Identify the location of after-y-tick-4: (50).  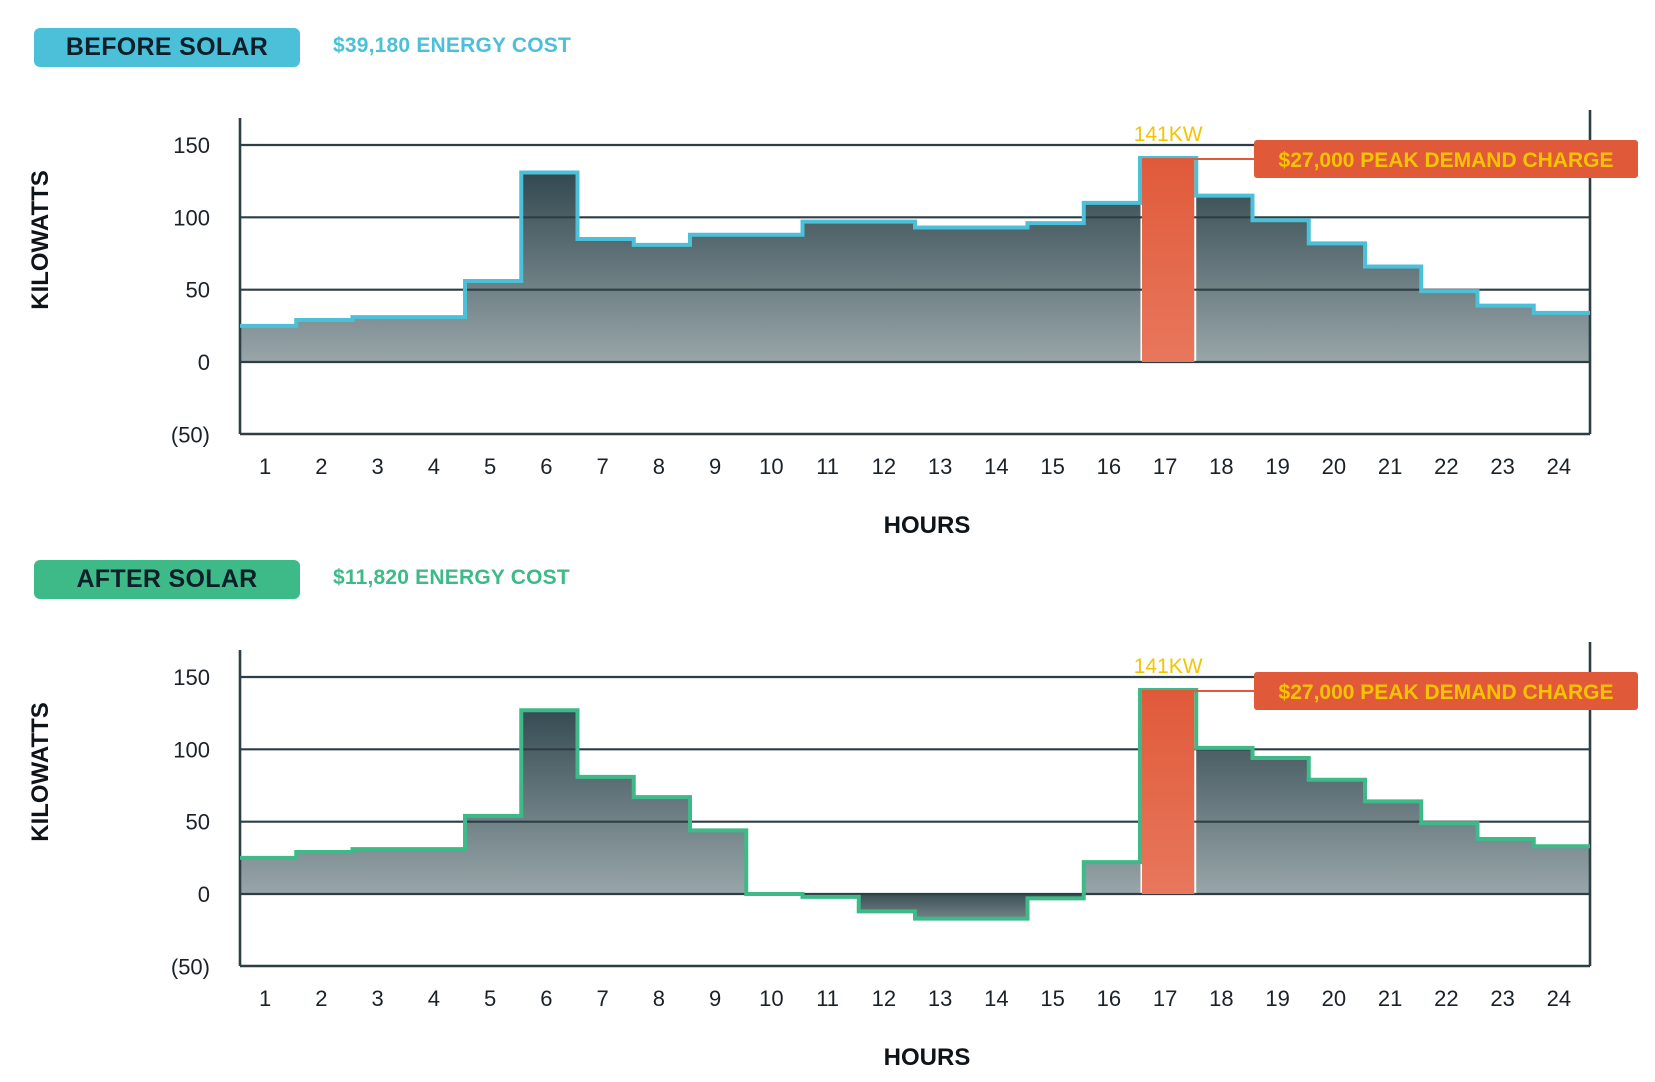
(190, 966).